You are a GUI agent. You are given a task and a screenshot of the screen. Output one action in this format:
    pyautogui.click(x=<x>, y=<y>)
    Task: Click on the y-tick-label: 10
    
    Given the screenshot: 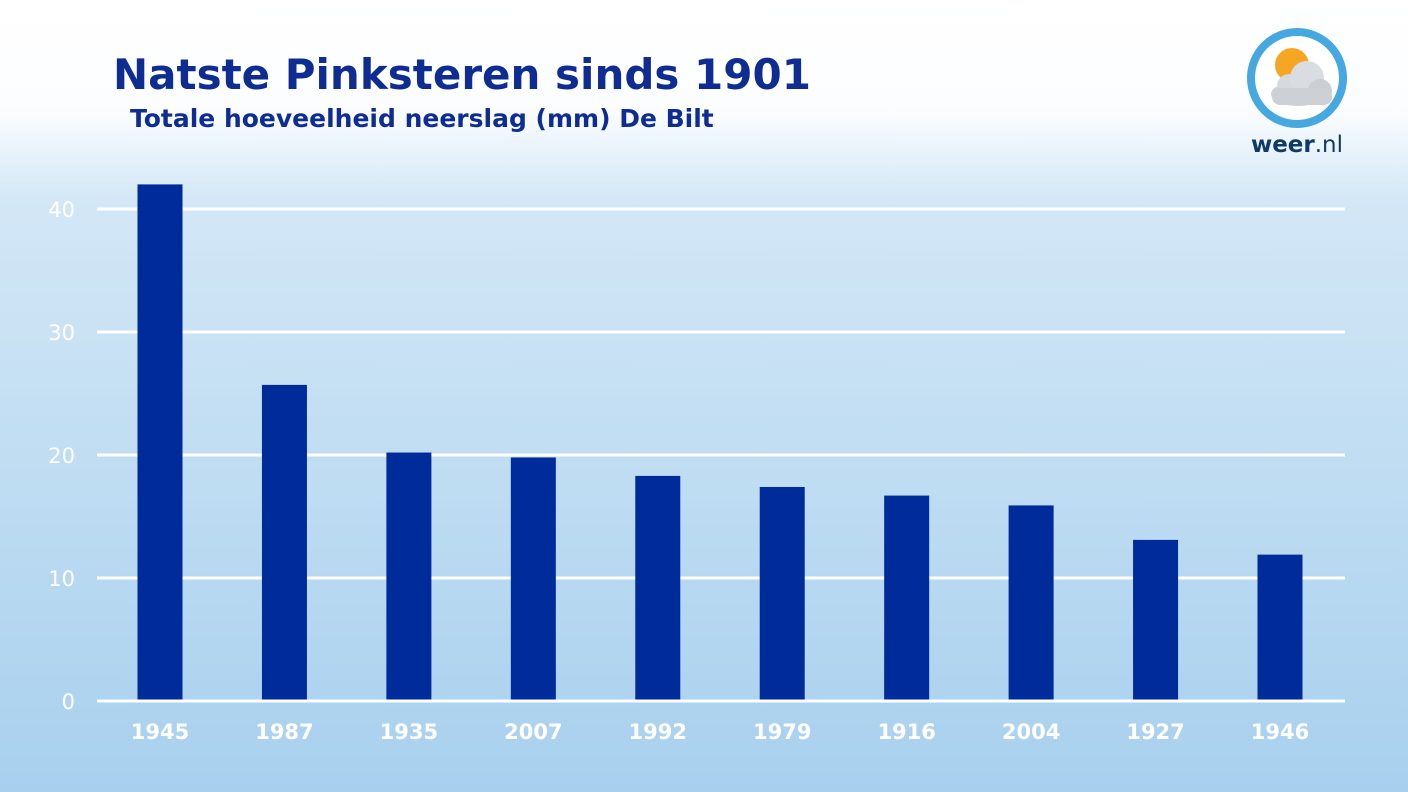 What is the action you would take?
    pyautogui.click(x=61, y=579)
    